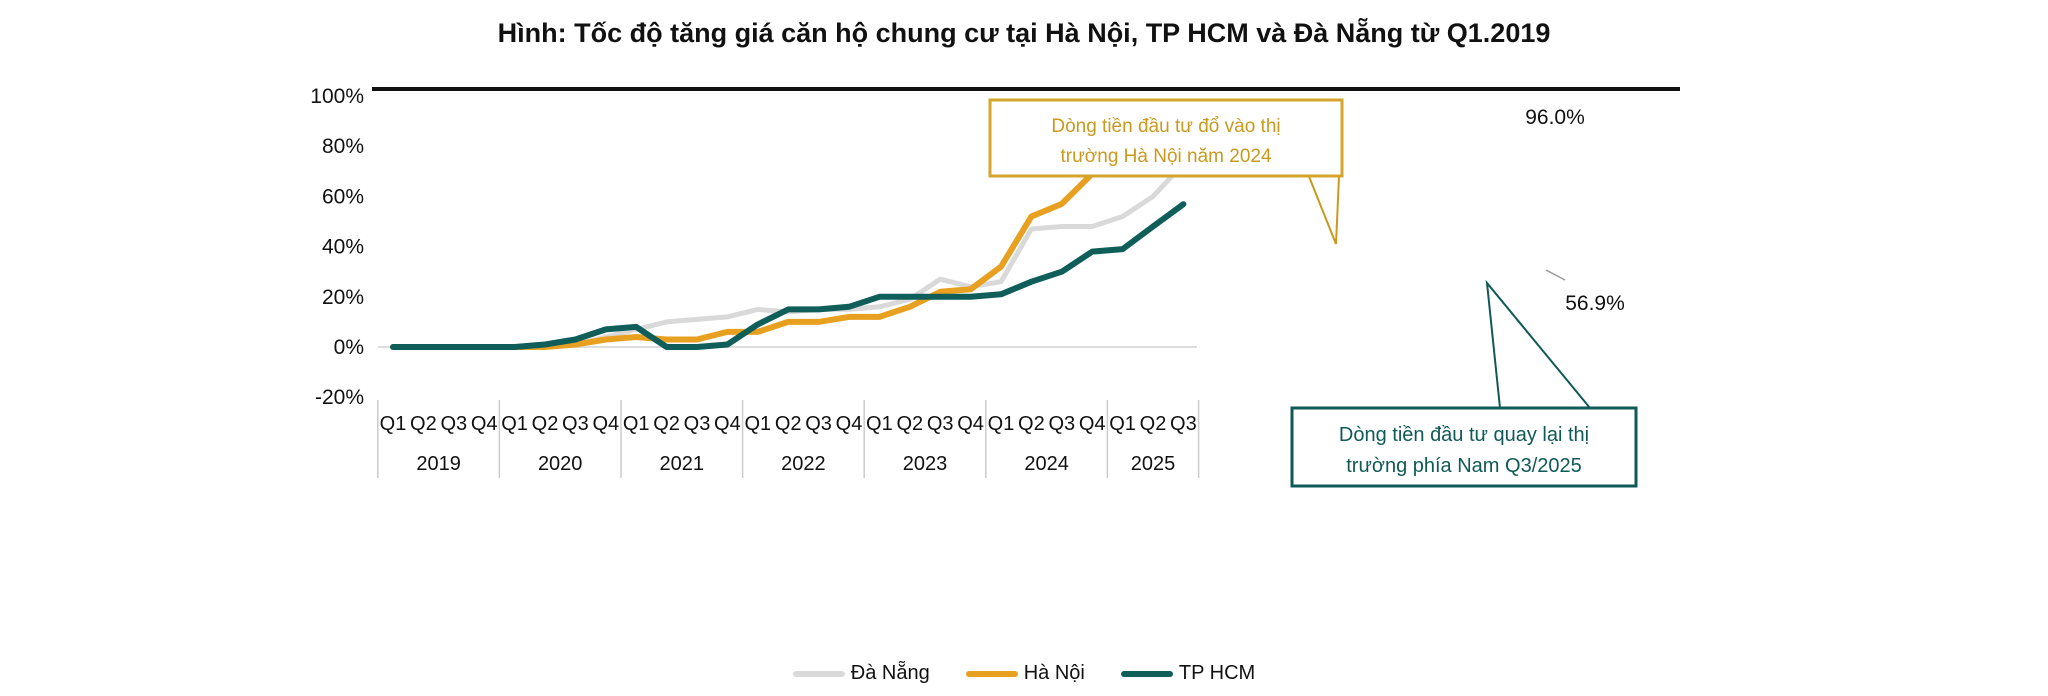 This screenshot has width=2048, height=696. Describe the element at coordinates (560, 464) in the screenshot. I see `x-tick-year: 2020` at that location.